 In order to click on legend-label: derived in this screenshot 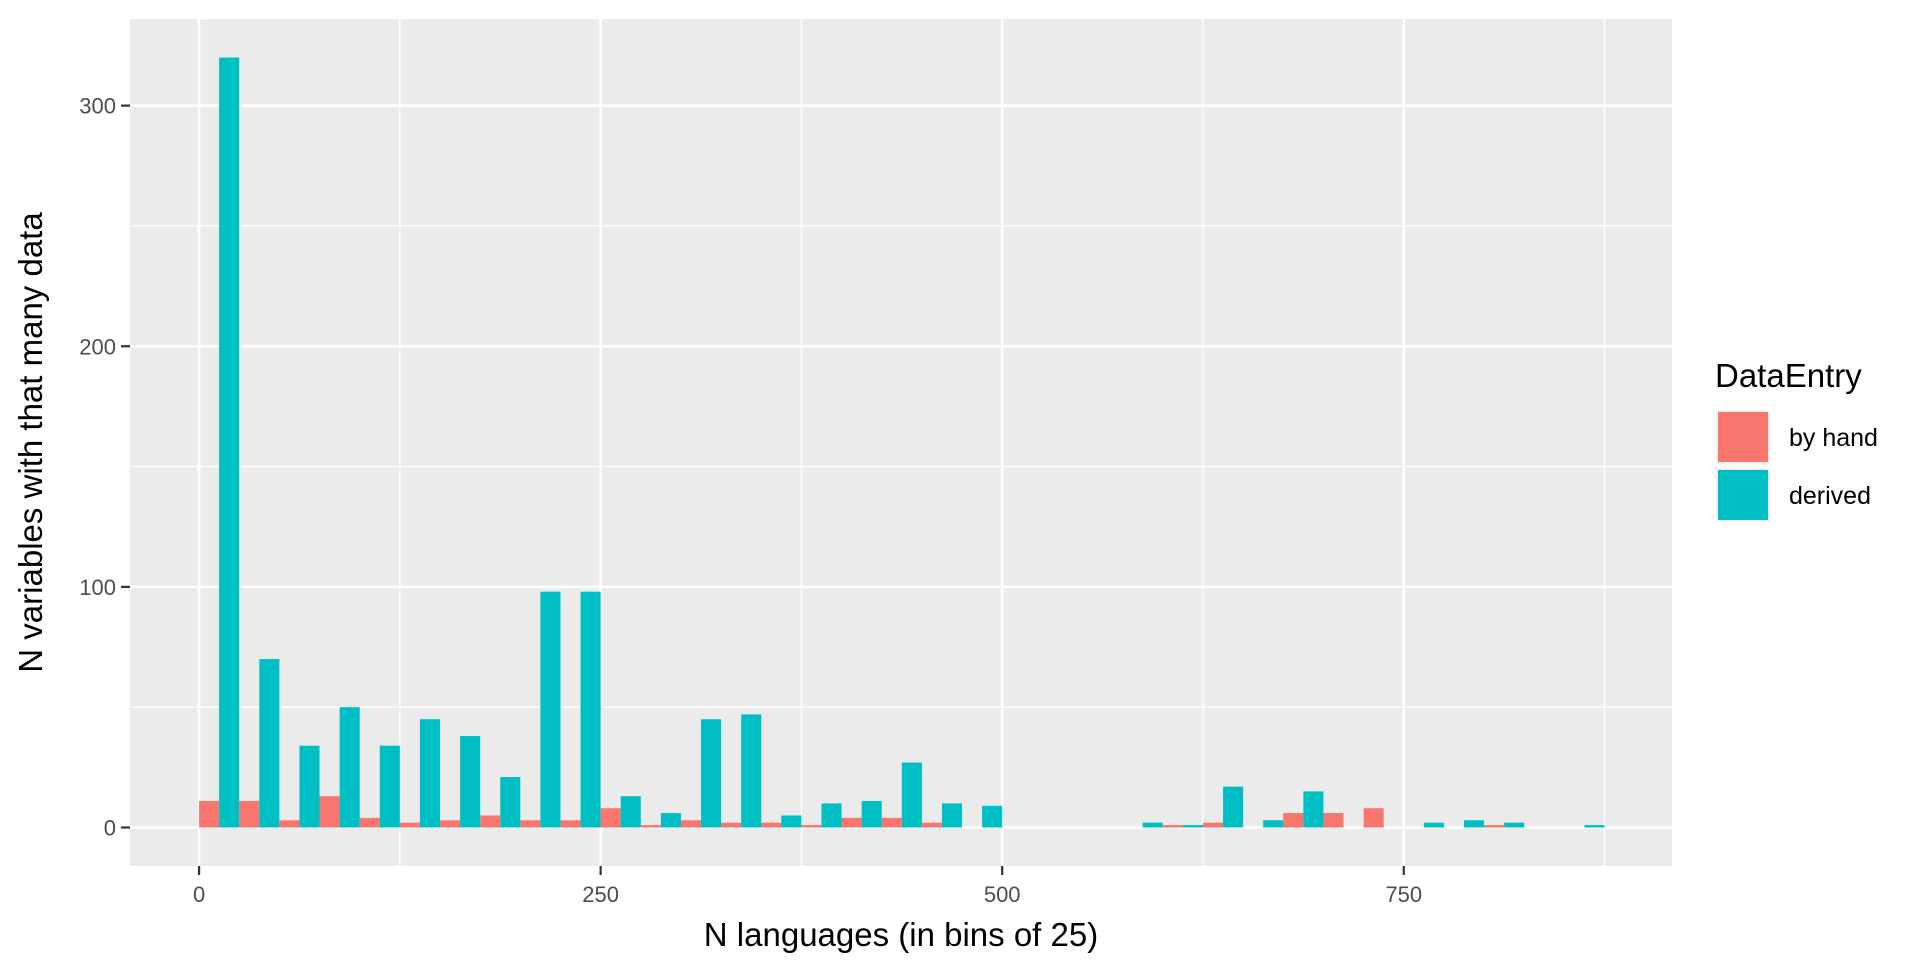, I will do `click(1830, 496)`.